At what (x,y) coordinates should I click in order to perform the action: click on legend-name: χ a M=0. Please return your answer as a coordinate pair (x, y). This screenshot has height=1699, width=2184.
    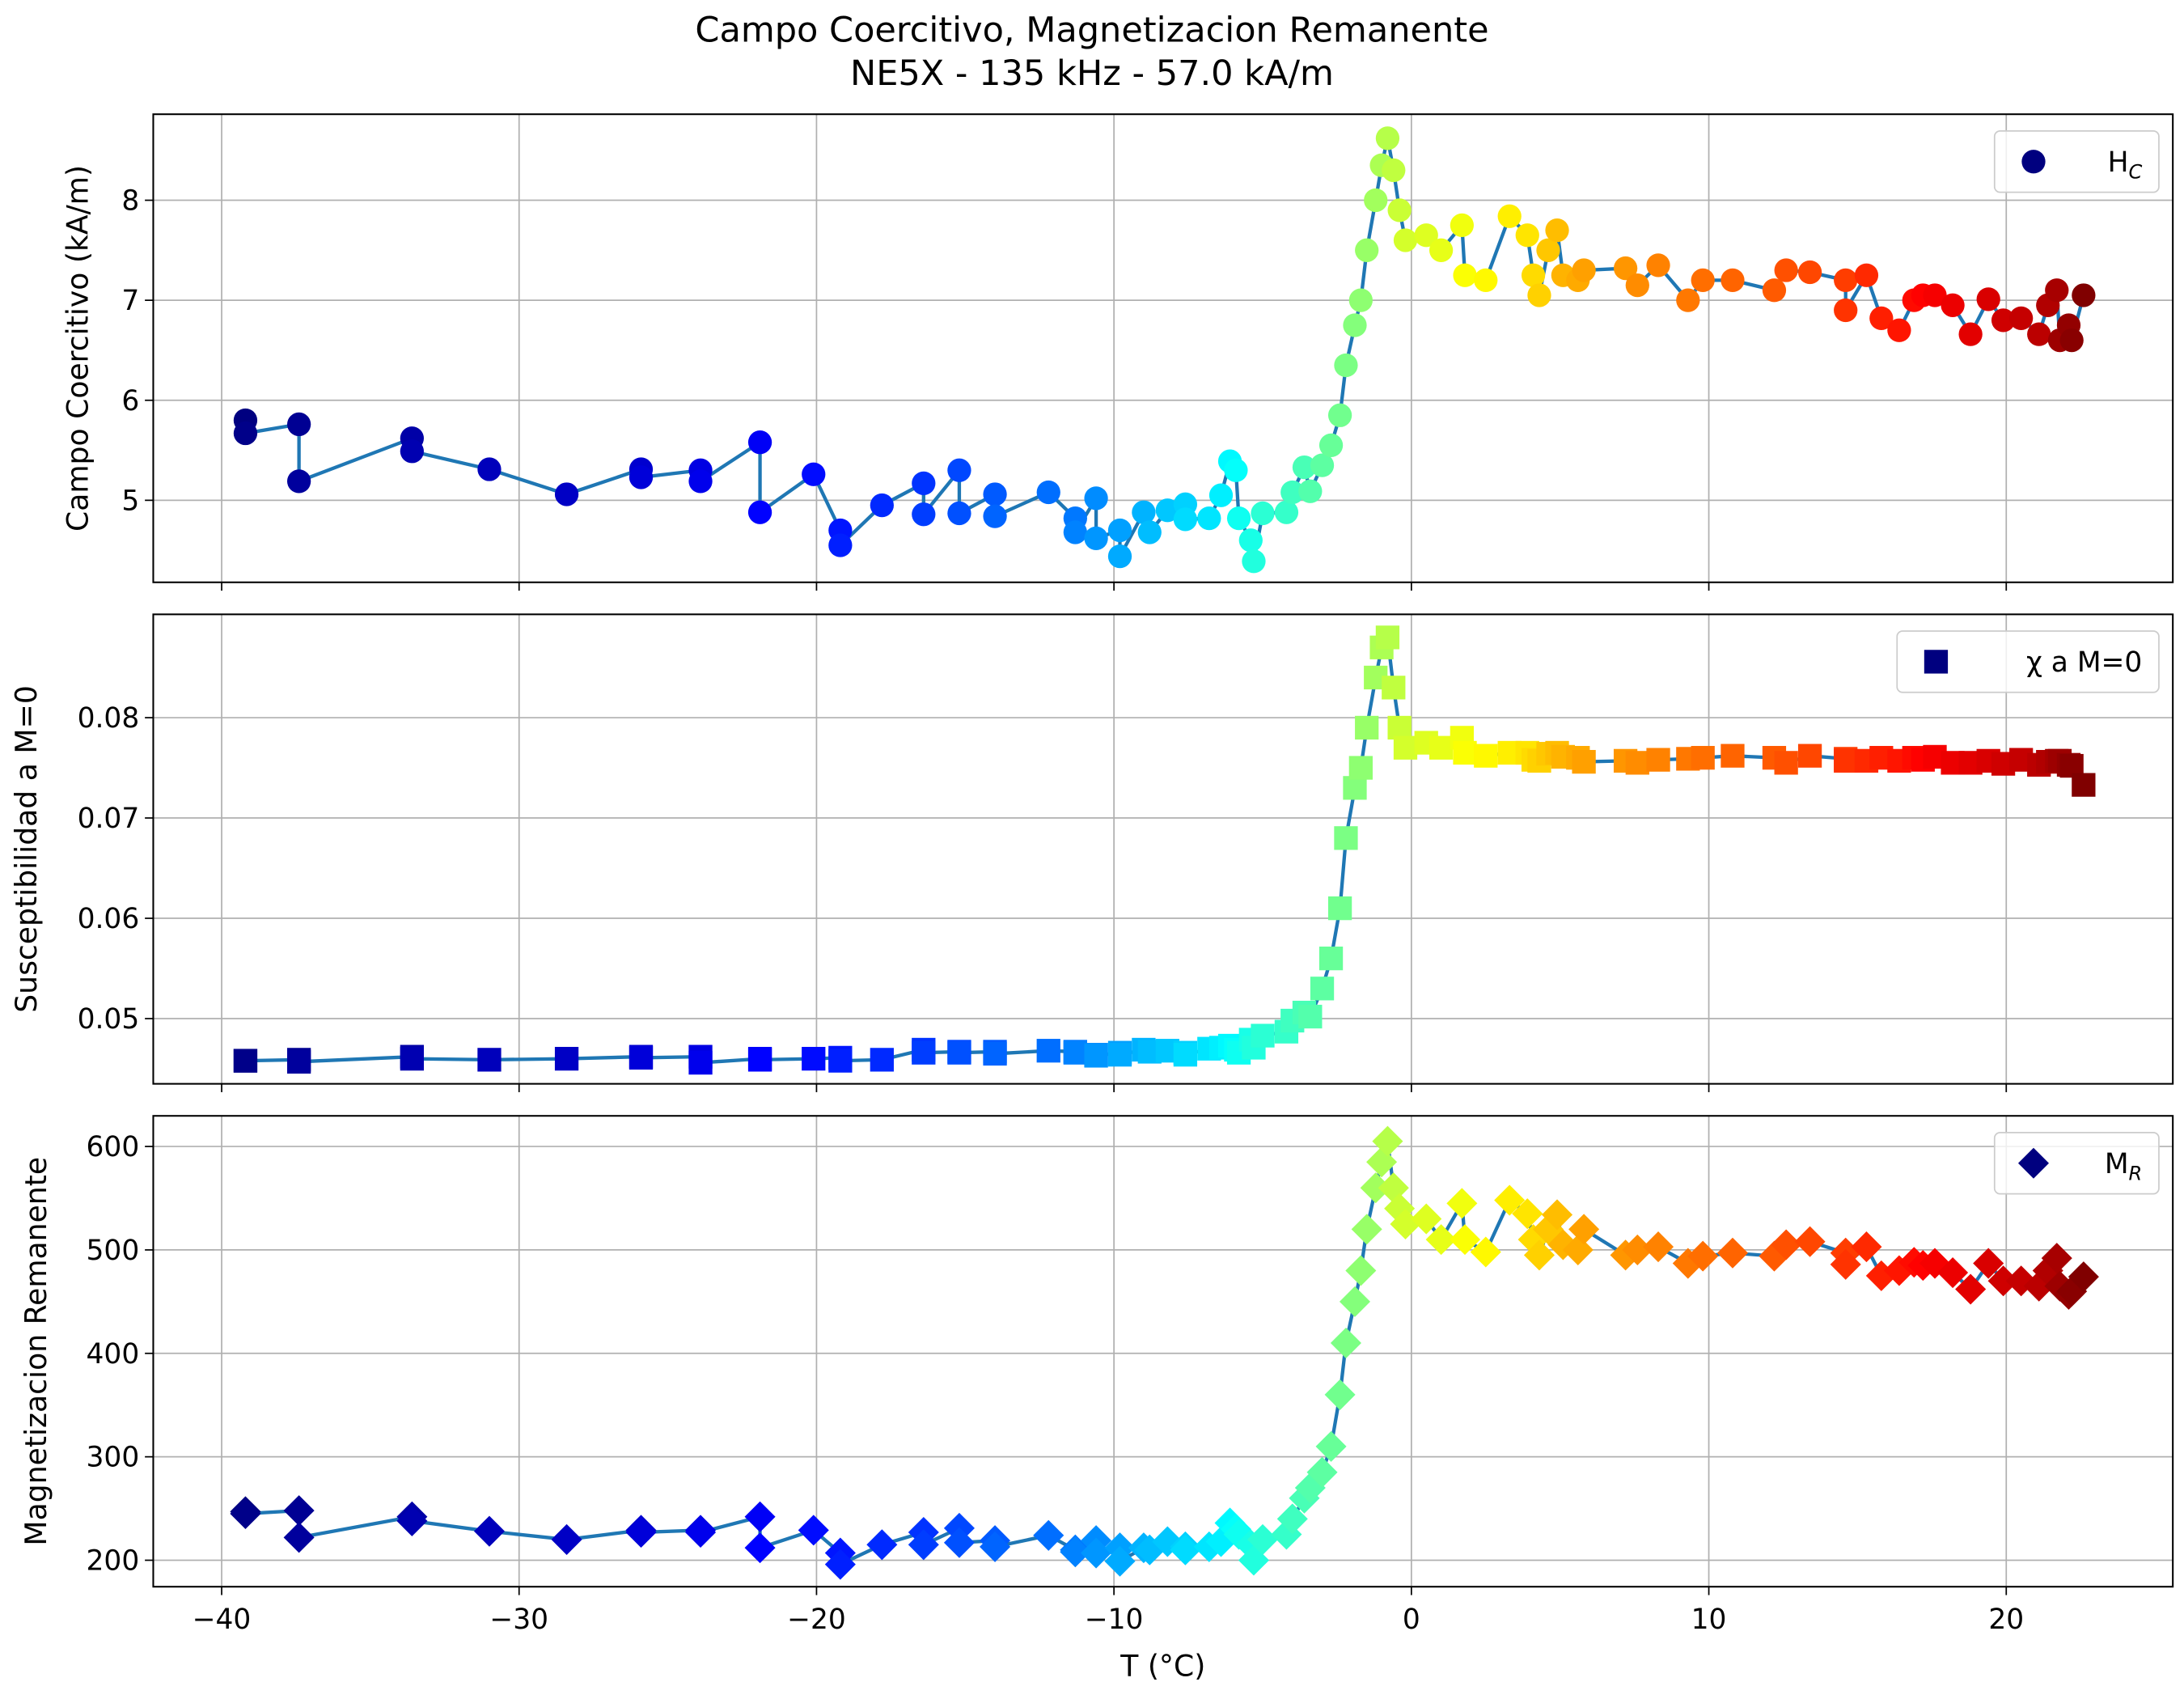
    Looking at the image, I should click on (2084, 662).